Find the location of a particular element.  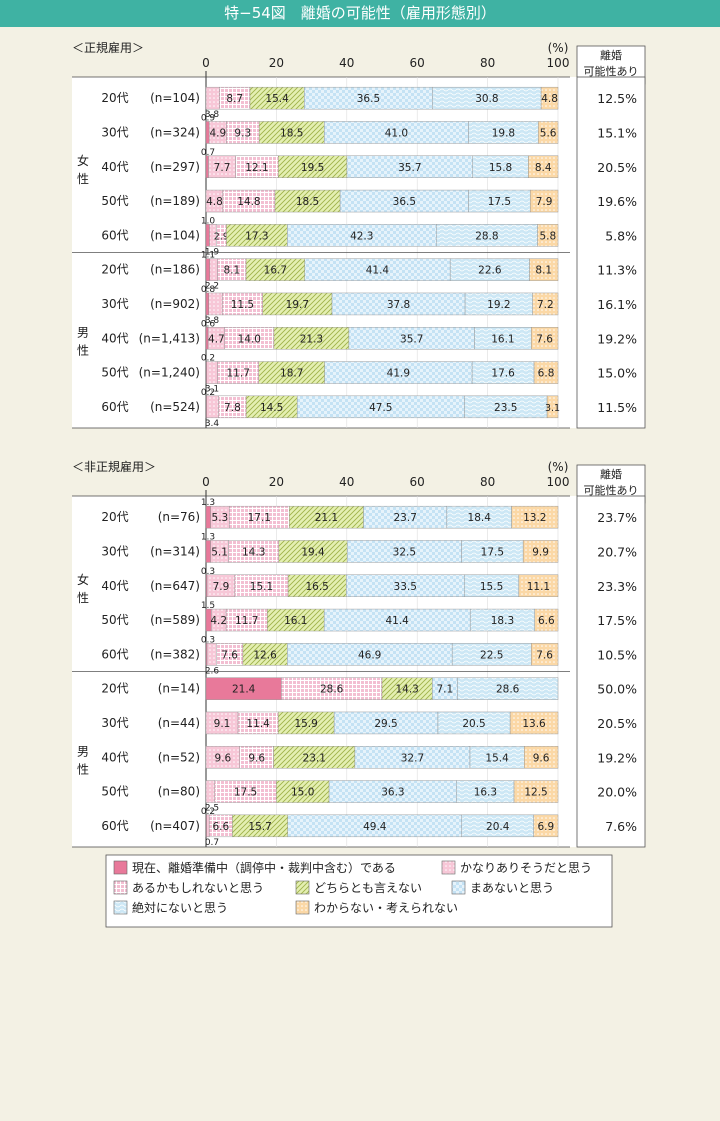

row-n-label: (n=324) is located at coordinates (175, 132).